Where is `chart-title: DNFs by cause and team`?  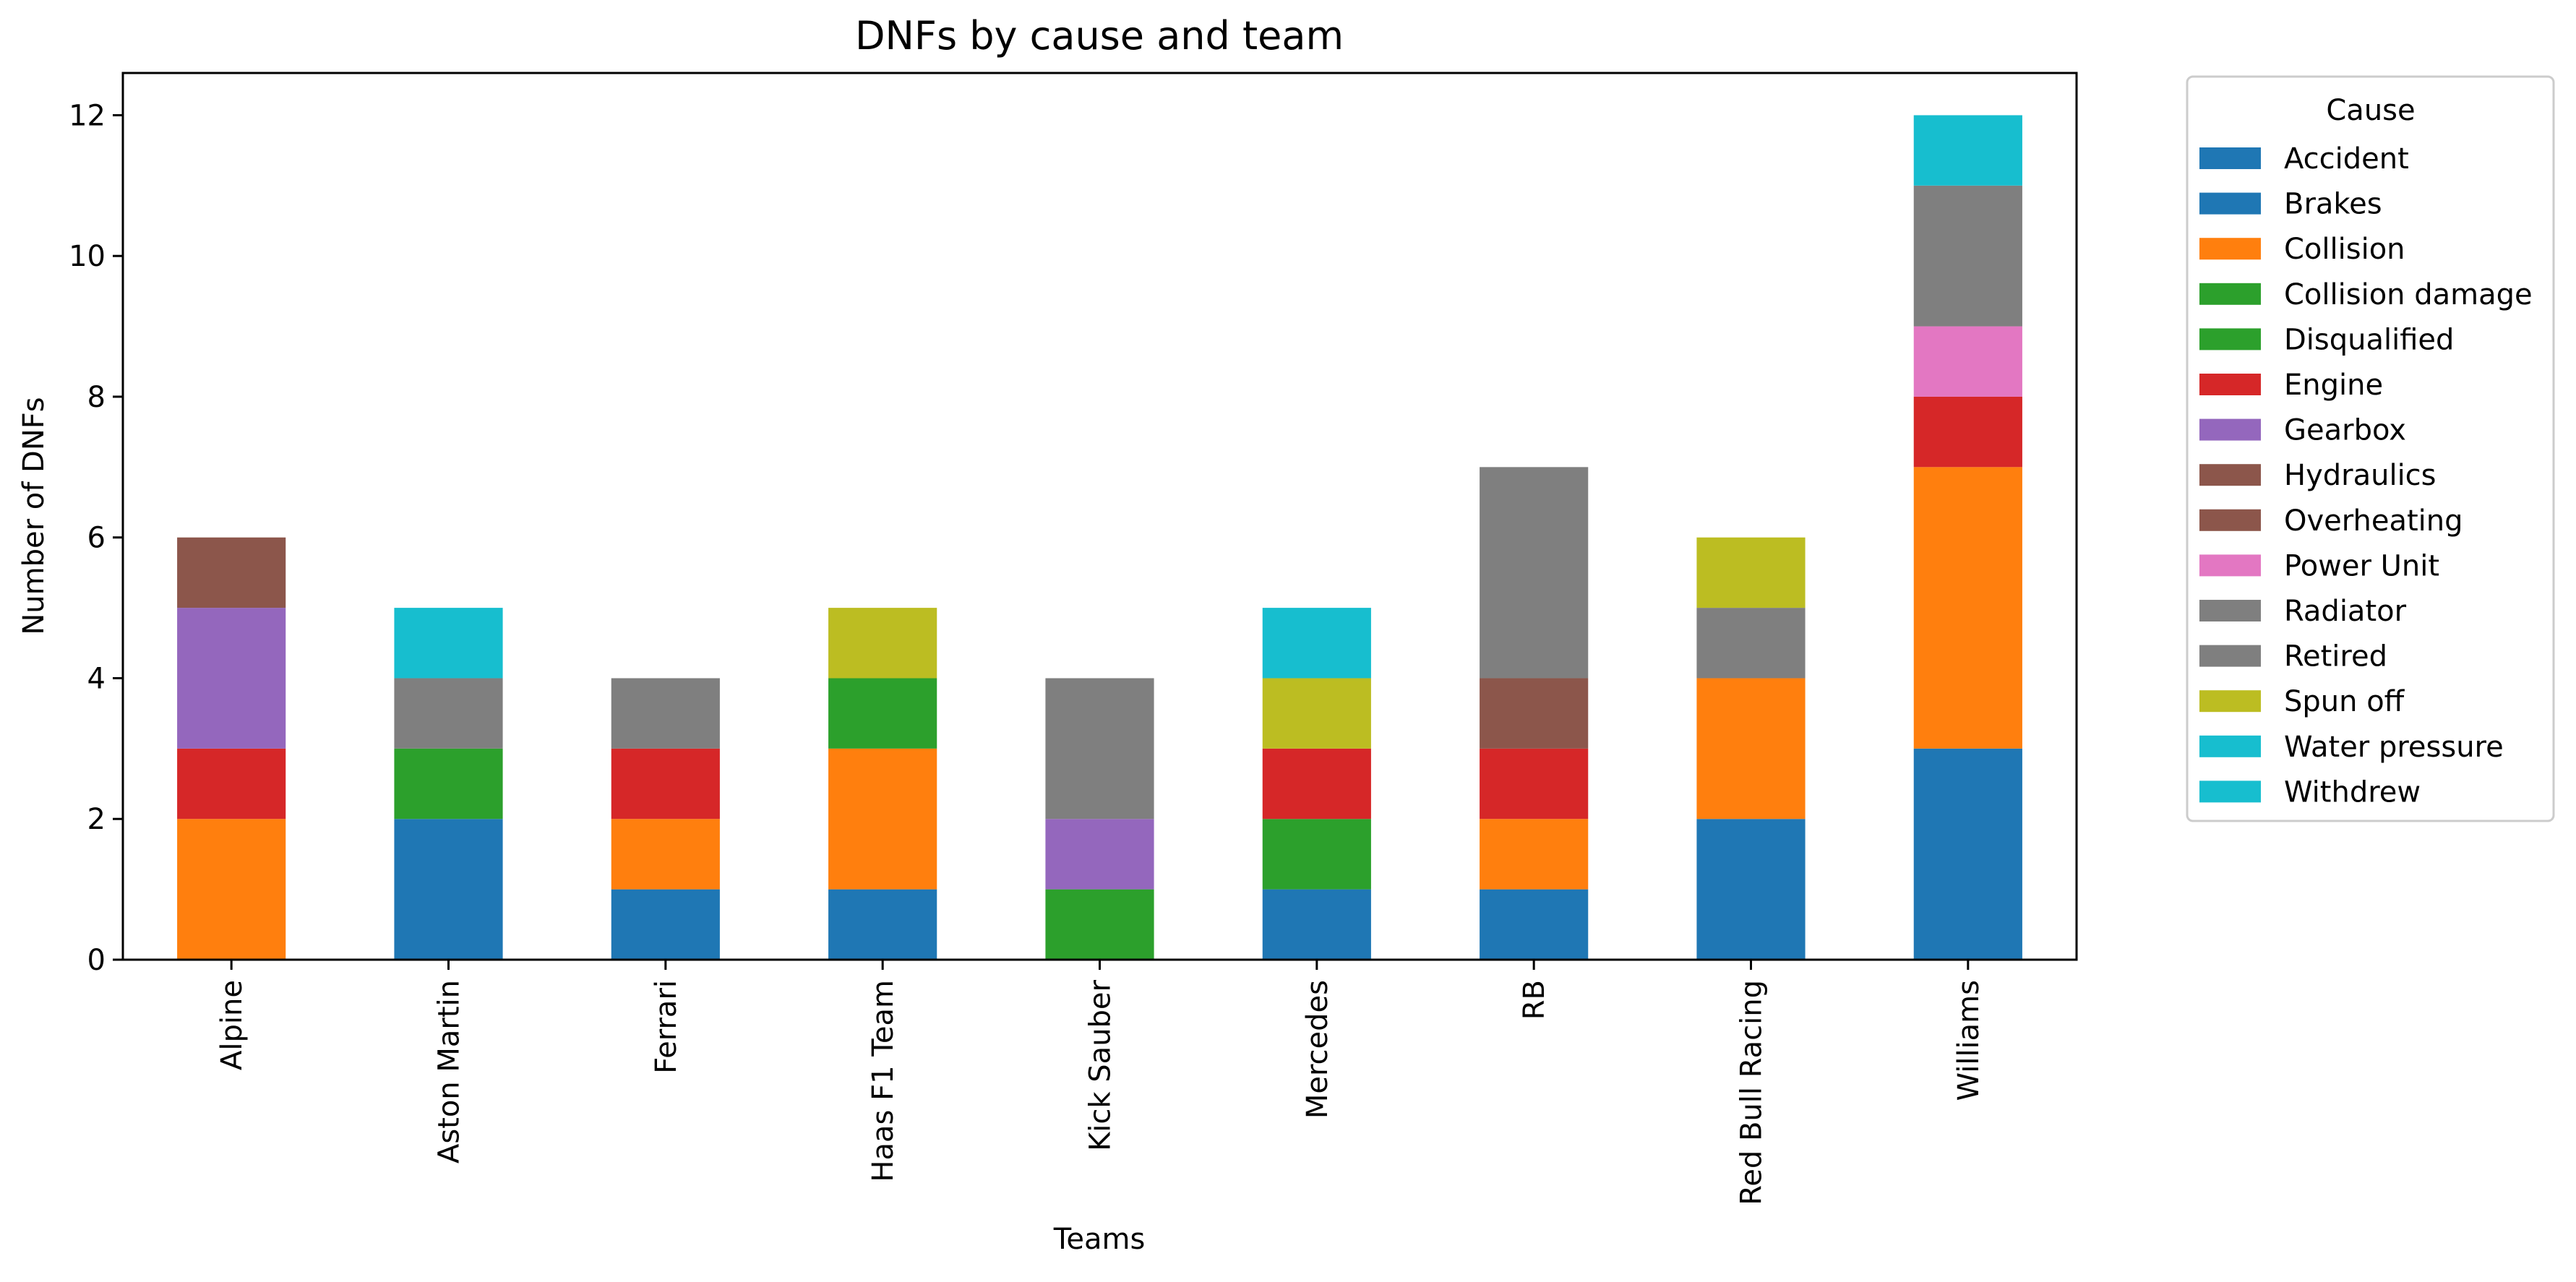 chart-title: DNFs by cause and team is located at coordinates (1099, 36).